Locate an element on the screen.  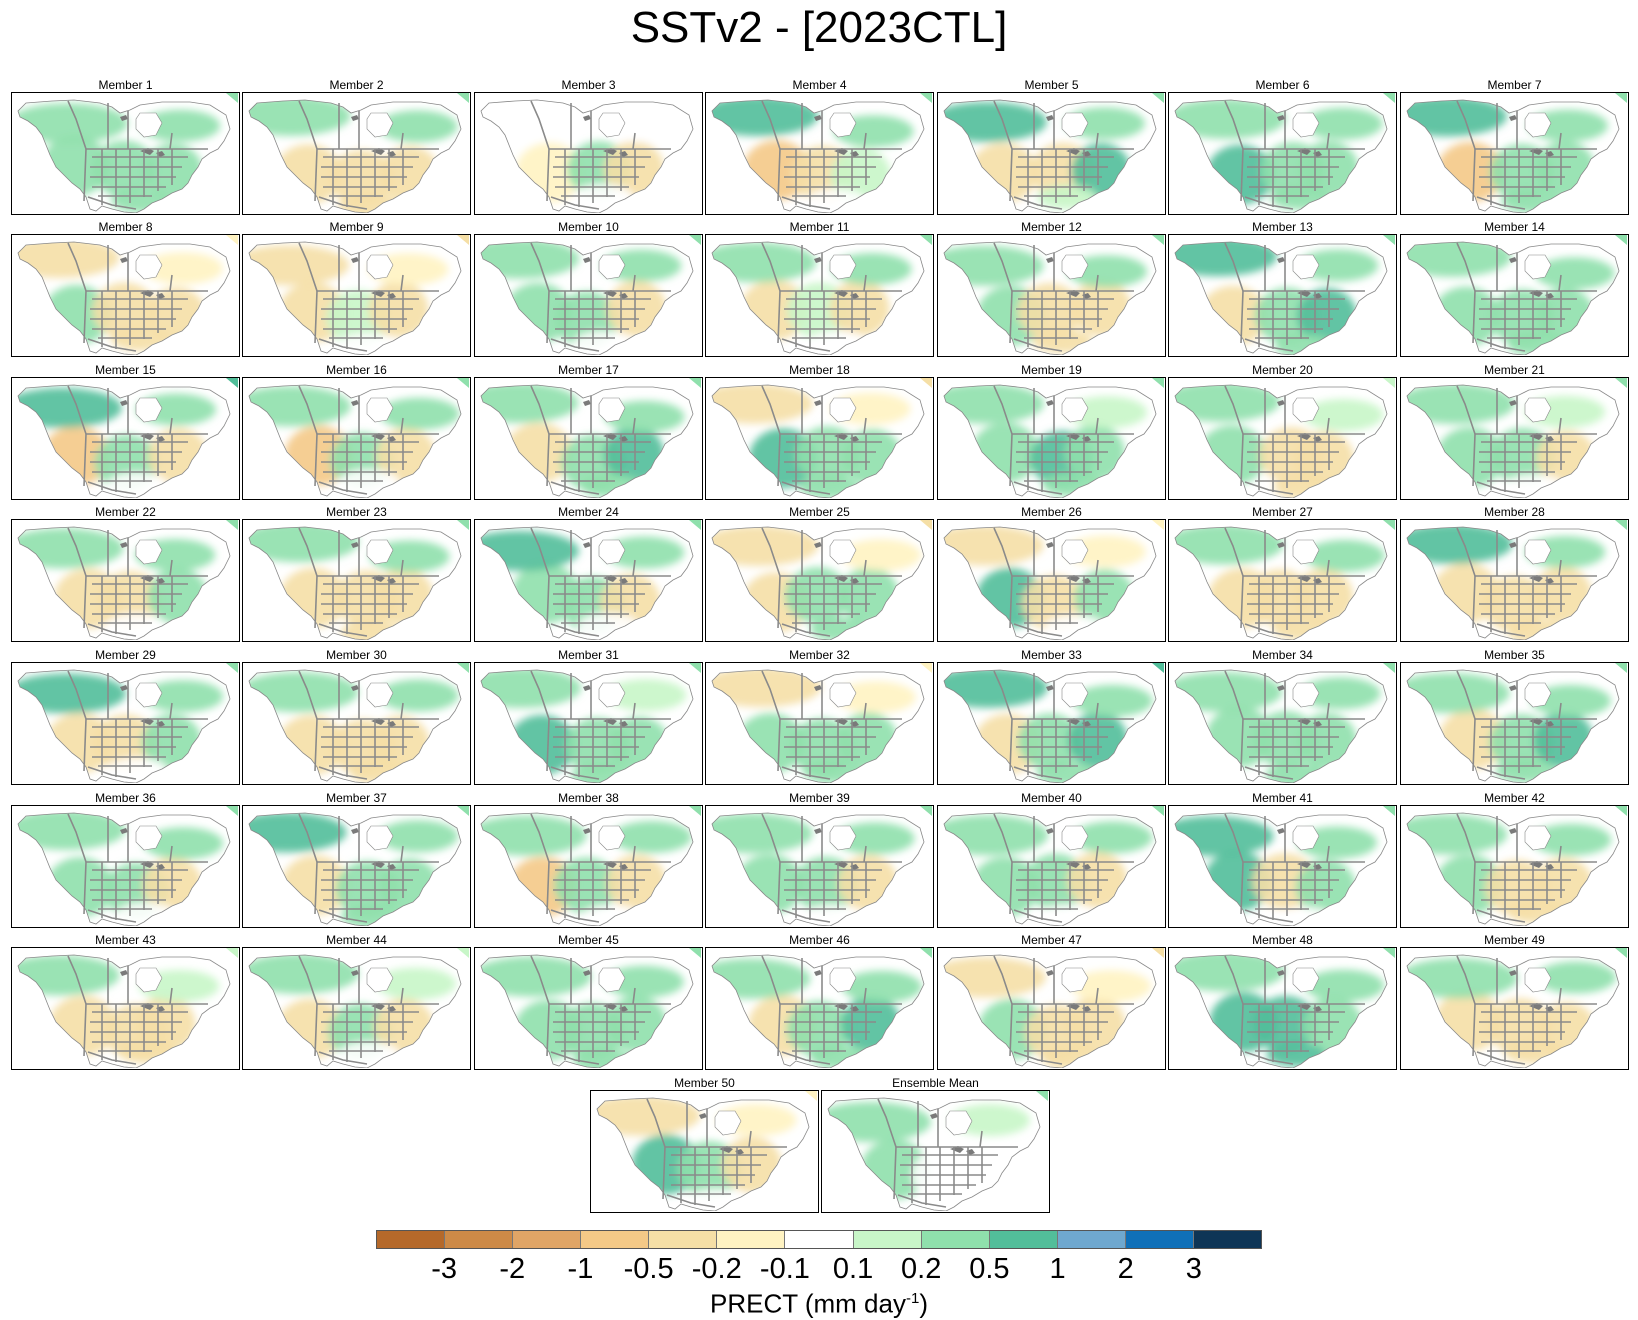
map-panel: Member 16 is located at coordinates (356, 431).